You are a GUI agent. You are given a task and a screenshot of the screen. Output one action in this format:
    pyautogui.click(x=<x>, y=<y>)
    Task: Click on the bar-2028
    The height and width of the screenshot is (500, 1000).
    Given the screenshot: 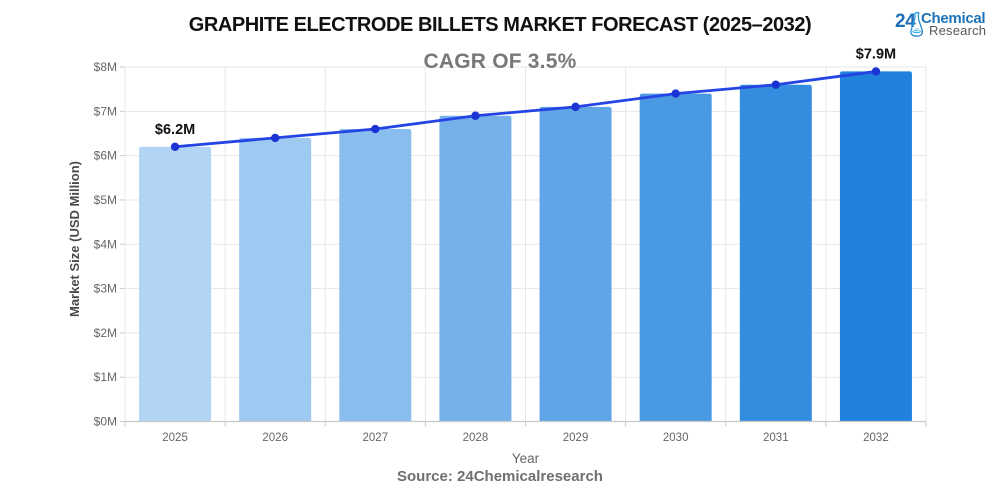 What is the action you would take?
    pyautogui.click(x=475, y=268)
    